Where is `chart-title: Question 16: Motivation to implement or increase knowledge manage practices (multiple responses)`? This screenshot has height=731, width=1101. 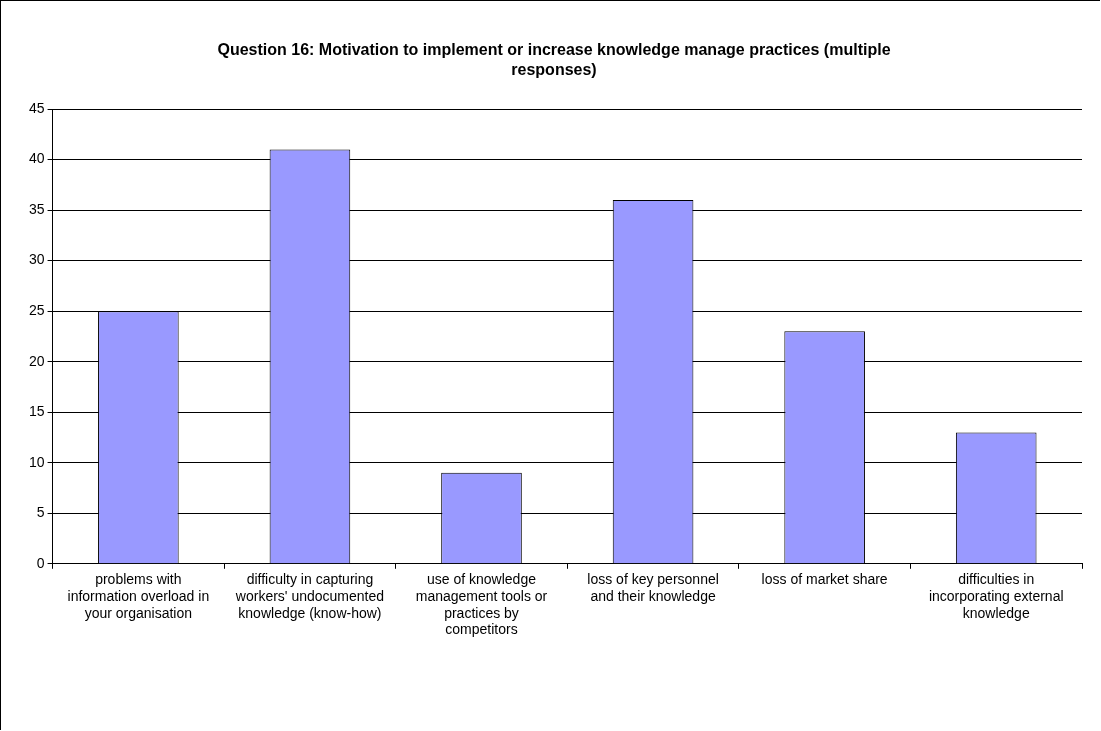 chart-title: Question 16: Motivation to implement or increase knowledge manage practices (multiple responses) is located at coordinates (554, 60).